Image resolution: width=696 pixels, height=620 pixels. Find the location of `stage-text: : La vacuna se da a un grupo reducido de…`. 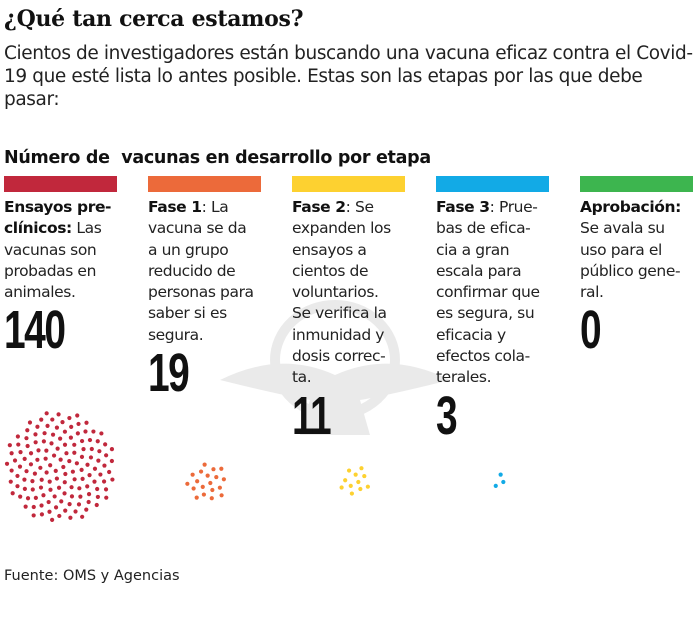

stage-text: : La vacuna se da a un grupo reducido de… is located at coordinates (201, 271).